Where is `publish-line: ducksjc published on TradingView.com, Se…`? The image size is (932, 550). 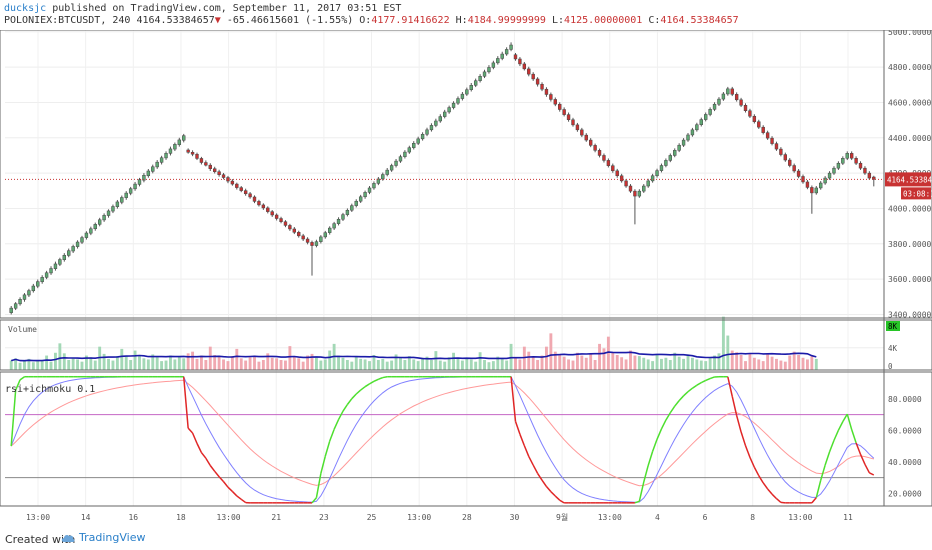 publish-line: ducksjc published on TradingView.com, Se… is located at coordinates (202, 9).